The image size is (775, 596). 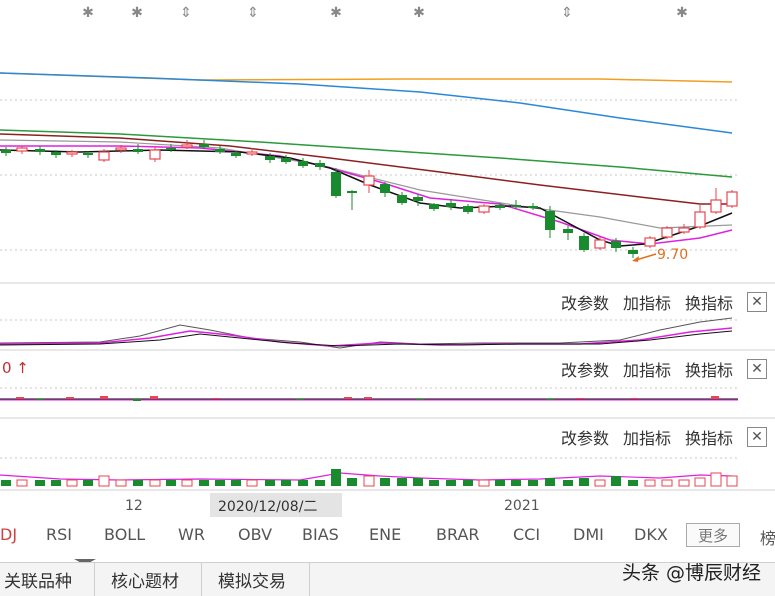 What do you see at coordinates (332, 505) in the screenshot?
I see `x-axis: 12 2020/12/08/二 2021` at bounding box center [332, 505].